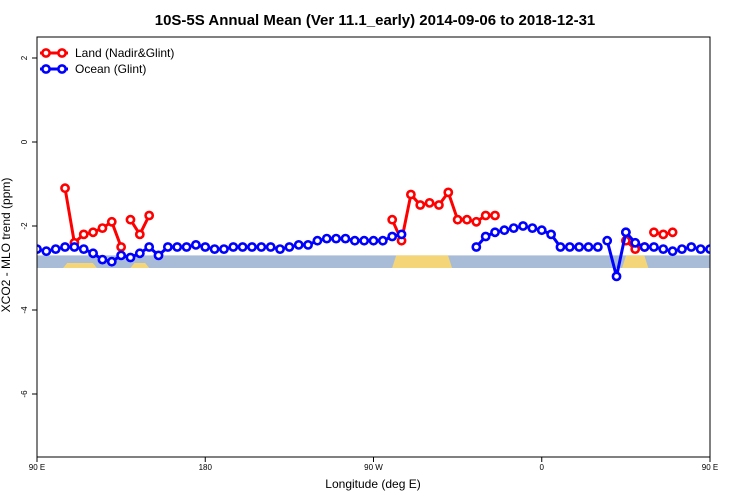 This screenshot has height=500, width=750. Describe the element at coordinates (110, 69) in the screenshot. I see `legend-label: Ocean (Glint)` at that location.